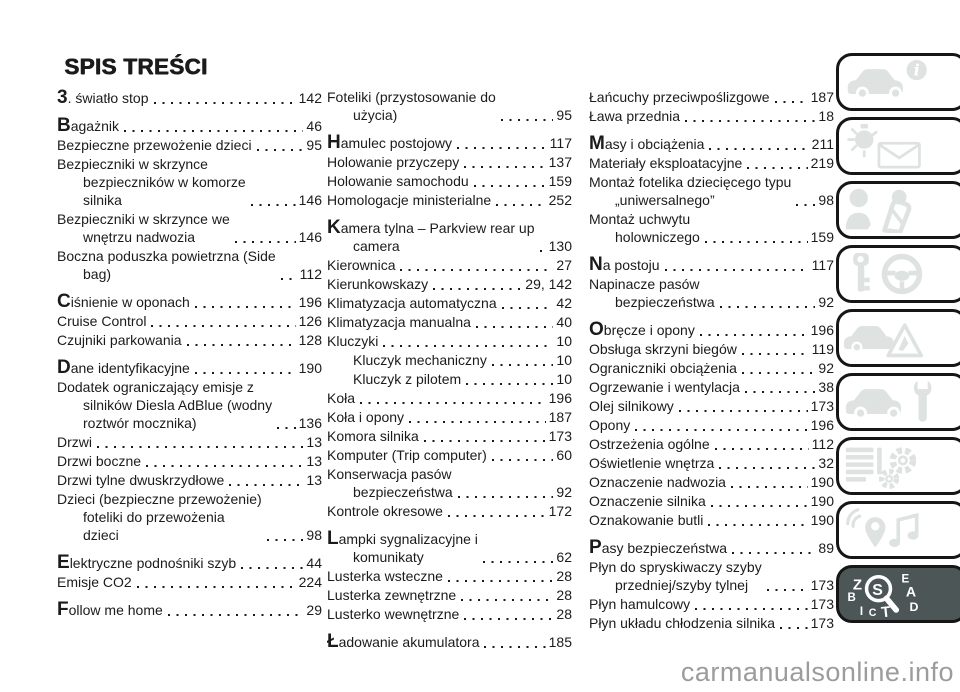  What do you see at coordinates (822, 265) in the screenshot?
I see `entry-page-number: 117` at bounding box center [822, 265].